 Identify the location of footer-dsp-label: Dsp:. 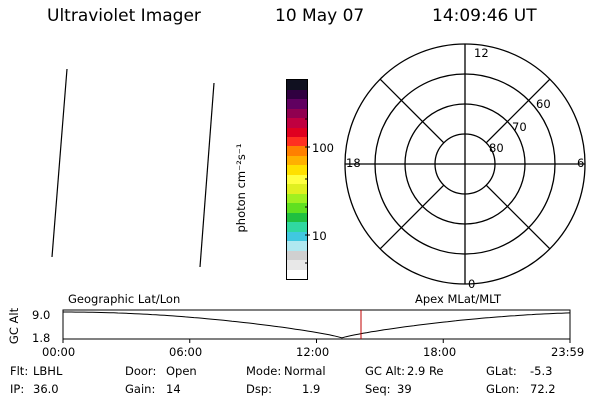
(259, 389).